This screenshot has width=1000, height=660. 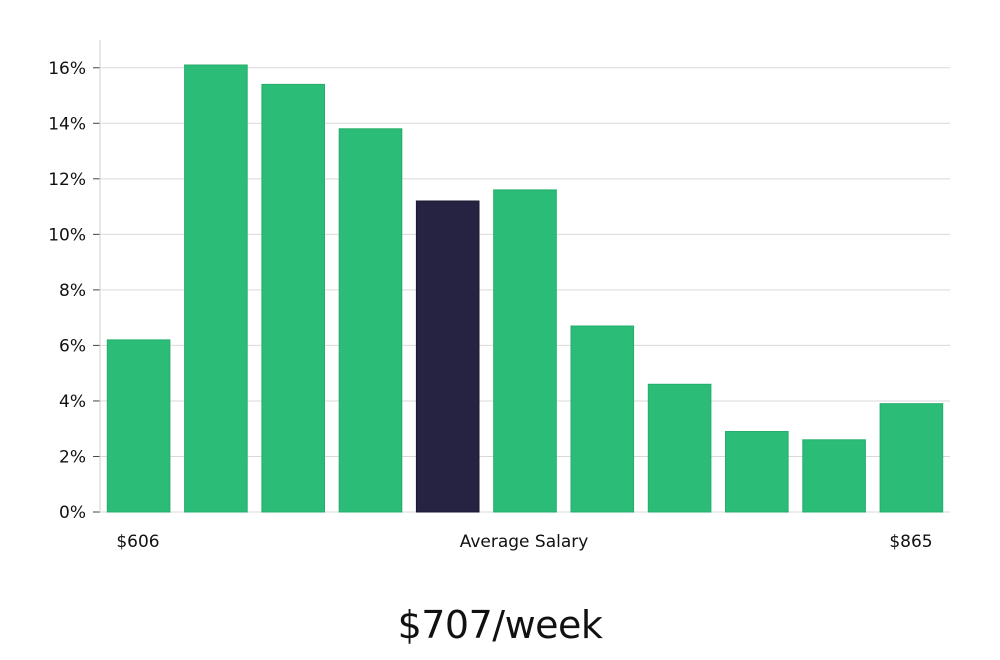 What do you see at coordinates (72, 346) in the screenshot?
I see `y-tick-label: 6%` at bounding box center [72, 346].